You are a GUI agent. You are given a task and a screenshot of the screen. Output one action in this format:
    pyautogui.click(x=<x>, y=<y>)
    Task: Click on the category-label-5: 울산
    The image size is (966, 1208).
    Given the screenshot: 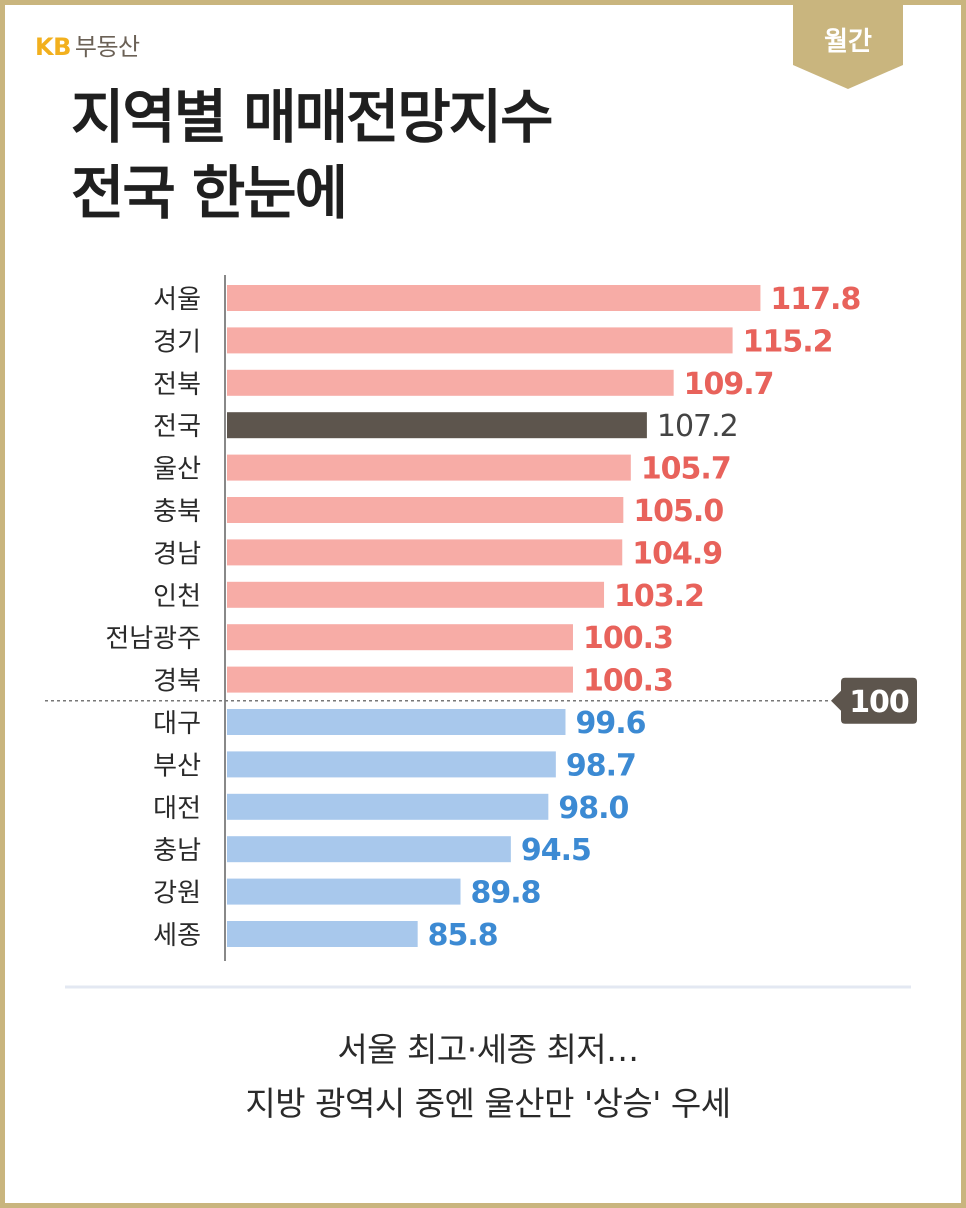 What is the action you would take?
    pyautogui.click(x=177, y=470)
    